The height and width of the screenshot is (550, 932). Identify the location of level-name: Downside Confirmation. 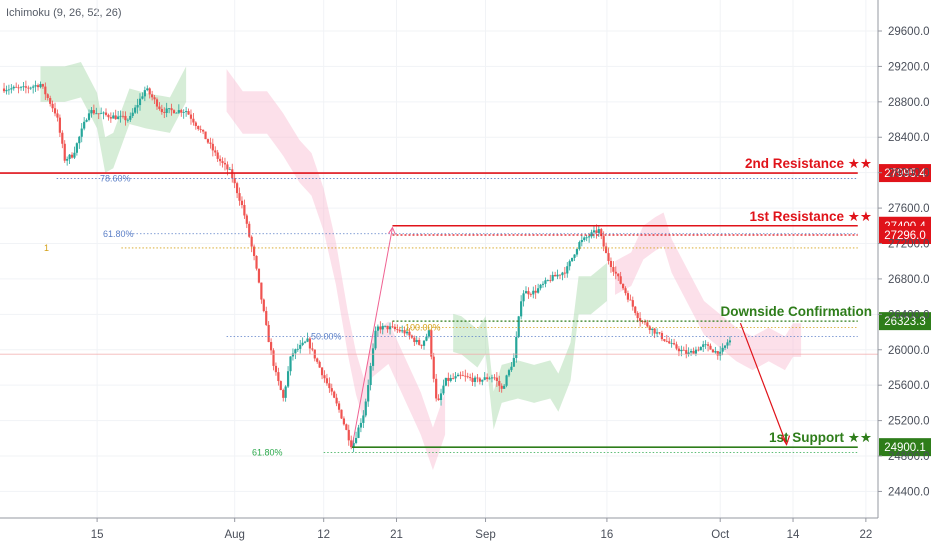
(797, 311).